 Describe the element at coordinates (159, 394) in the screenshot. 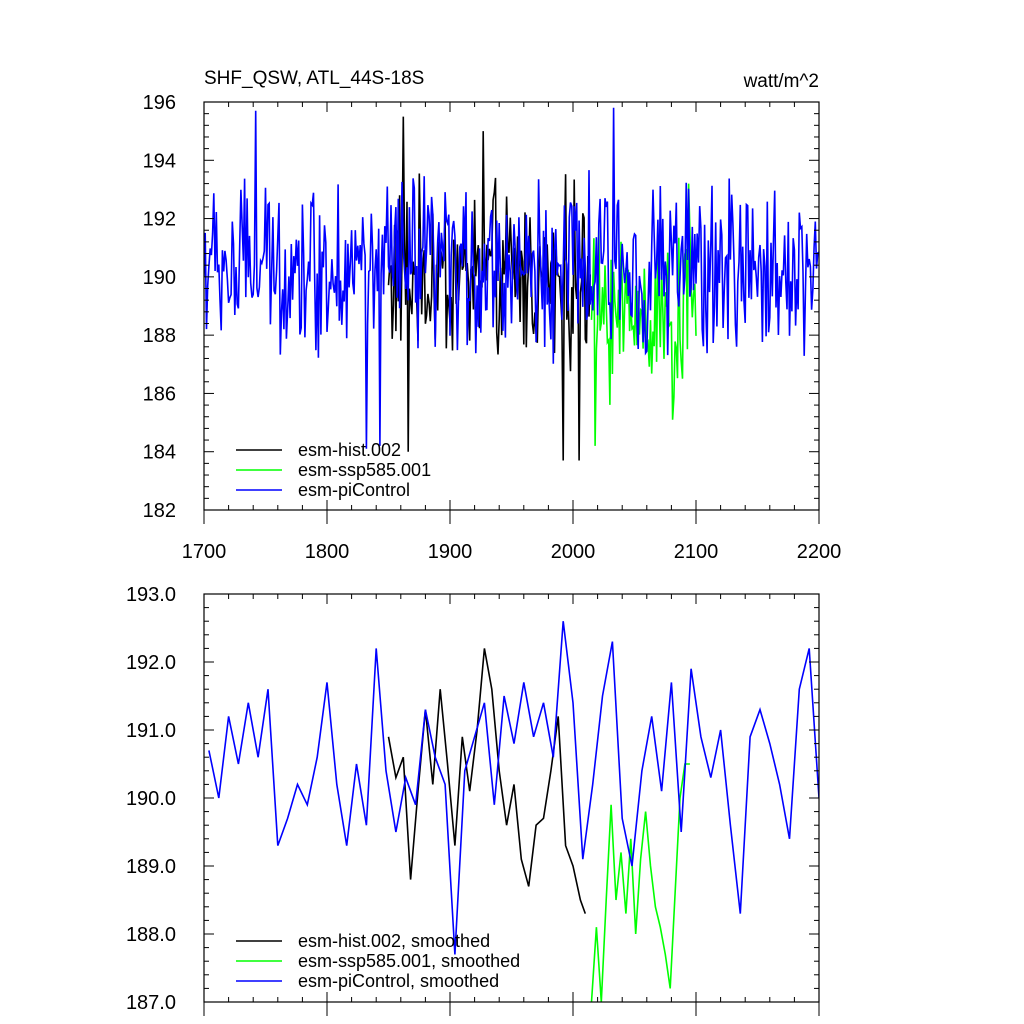

I see `top-y-tick-label: 186` at that location.